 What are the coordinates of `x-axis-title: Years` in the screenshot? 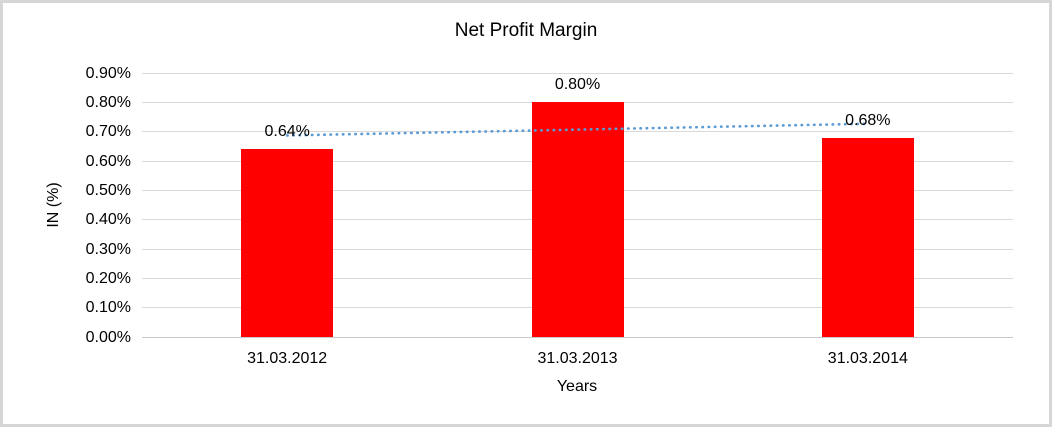 It's located at (577, 386).